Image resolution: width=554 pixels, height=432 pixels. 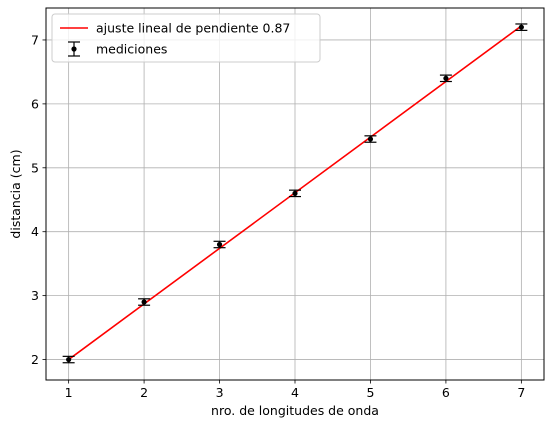 I want to click on y-axis-ticks: 2 3 4 5 6 7, so click(x=38, y=199).